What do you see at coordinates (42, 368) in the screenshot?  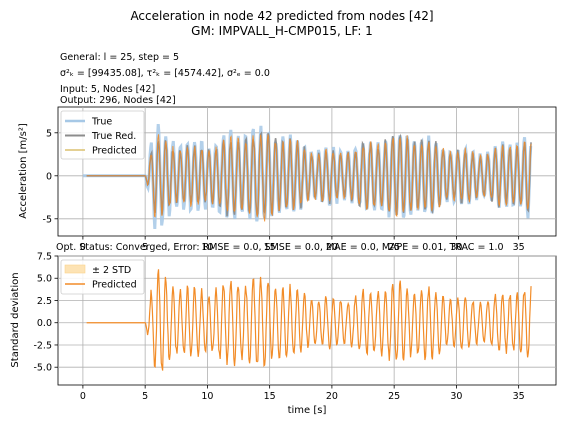 I see `y-tick-label: -5.0` at bounding box center [42, 368].